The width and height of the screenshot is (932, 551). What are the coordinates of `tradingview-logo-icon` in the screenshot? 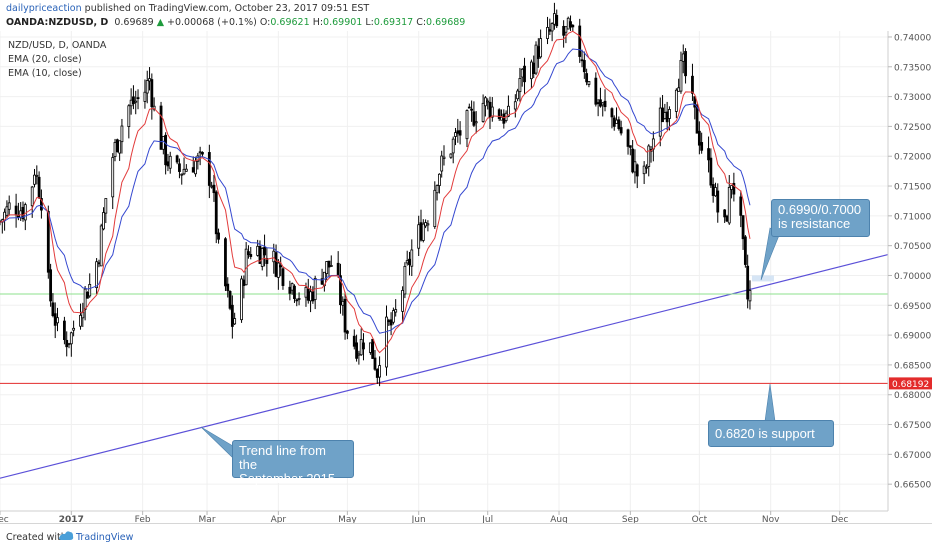 It's located at (66, 537).